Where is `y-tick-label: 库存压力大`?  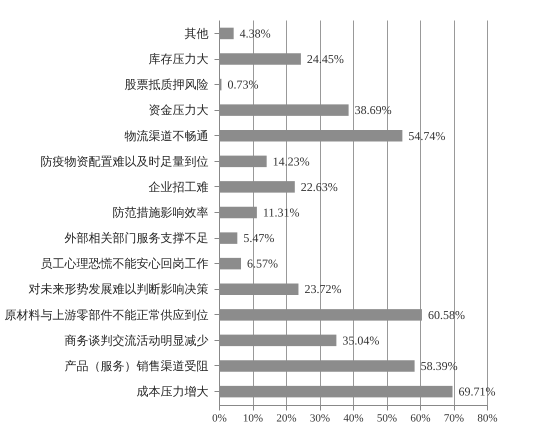
y-tick-label: 库存压力大 is located at coordinates (178, 59).